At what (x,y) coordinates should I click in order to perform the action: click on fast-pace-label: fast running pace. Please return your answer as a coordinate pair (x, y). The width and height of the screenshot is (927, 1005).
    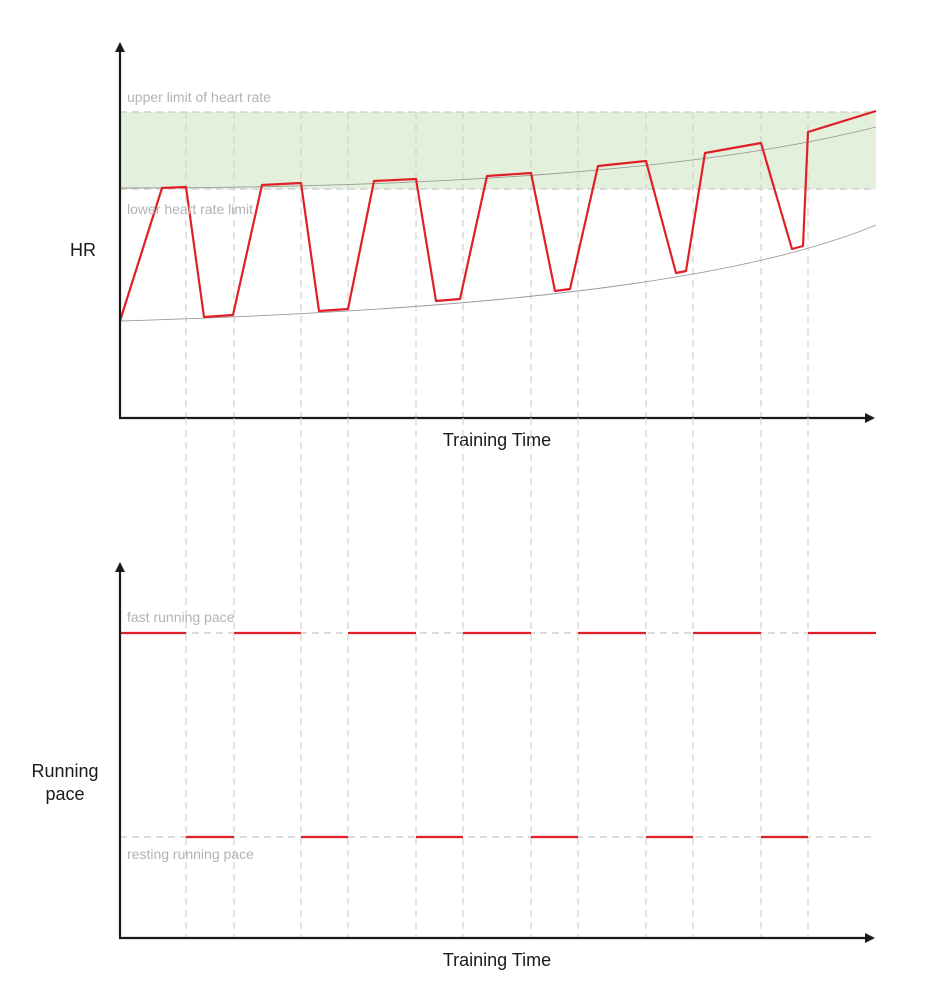
    Looking at the image, I should click on (181, 617).